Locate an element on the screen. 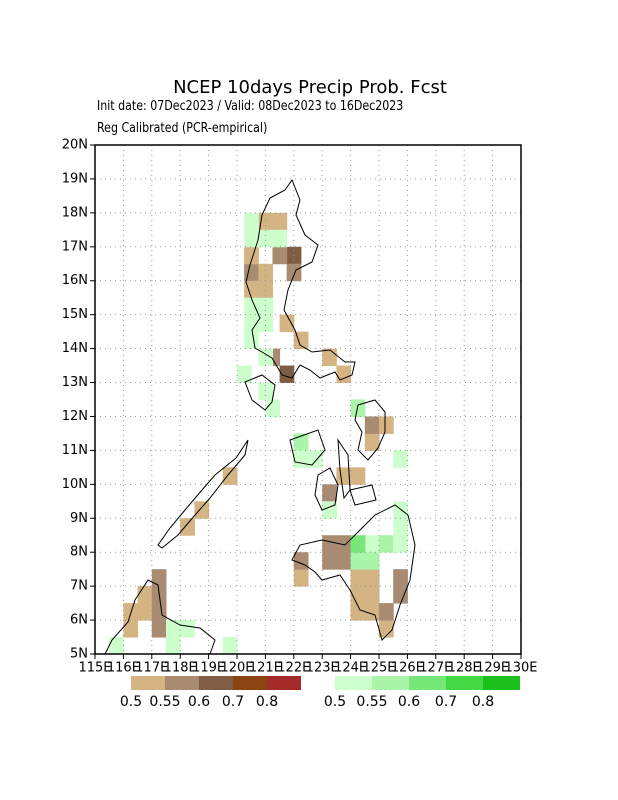 Image resolution: width=618 pixels, height=800 pixels. borneo is located at coordinates (160, 617).